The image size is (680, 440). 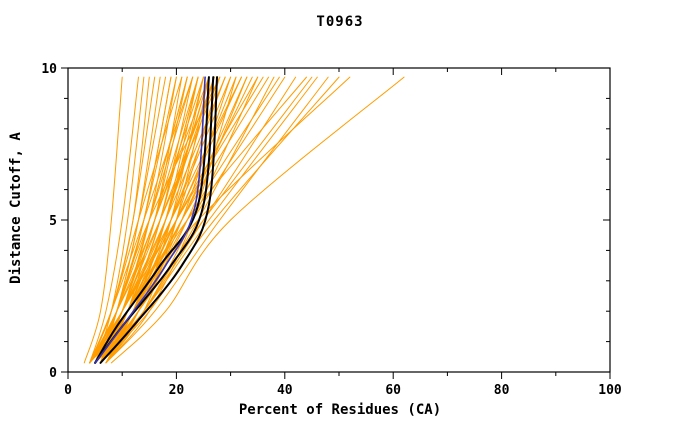 What do you see at coordinates (177, 390) in the screenshot?
I see `x-tick-label: 20` at bounding box center [177, 390].